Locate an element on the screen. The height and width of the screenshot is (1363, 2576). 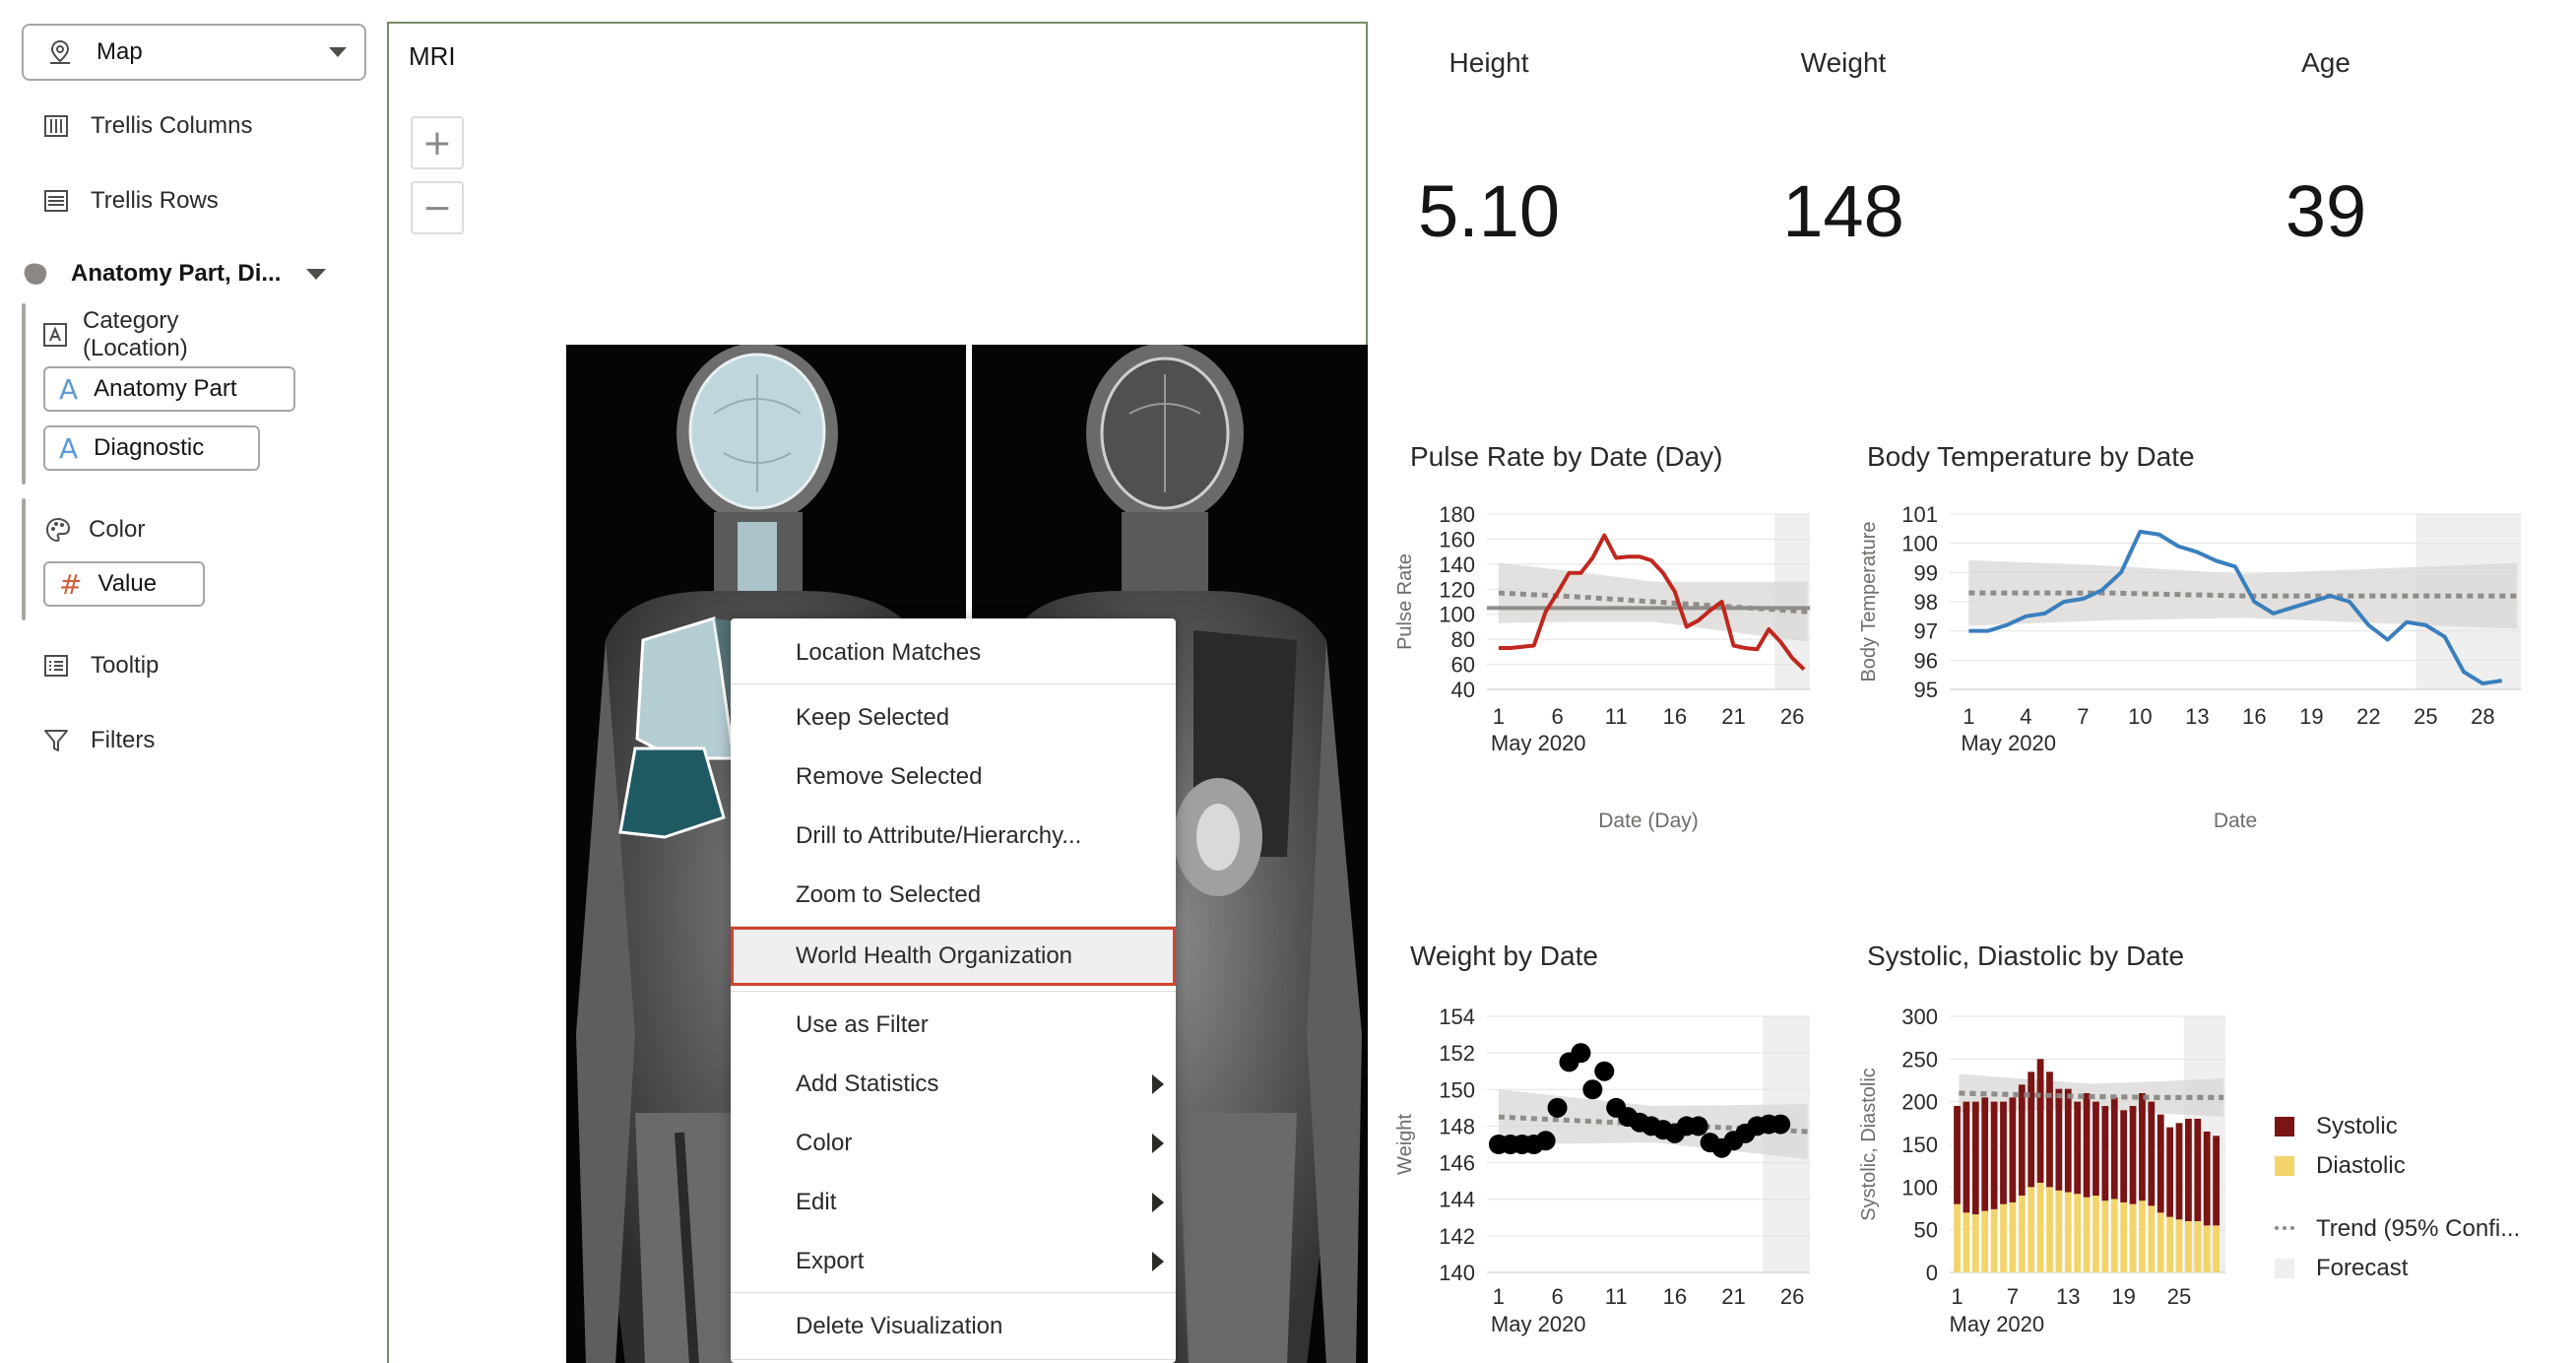
menu-item-location-matches: Location Matches is located at coordinates (953, 652).